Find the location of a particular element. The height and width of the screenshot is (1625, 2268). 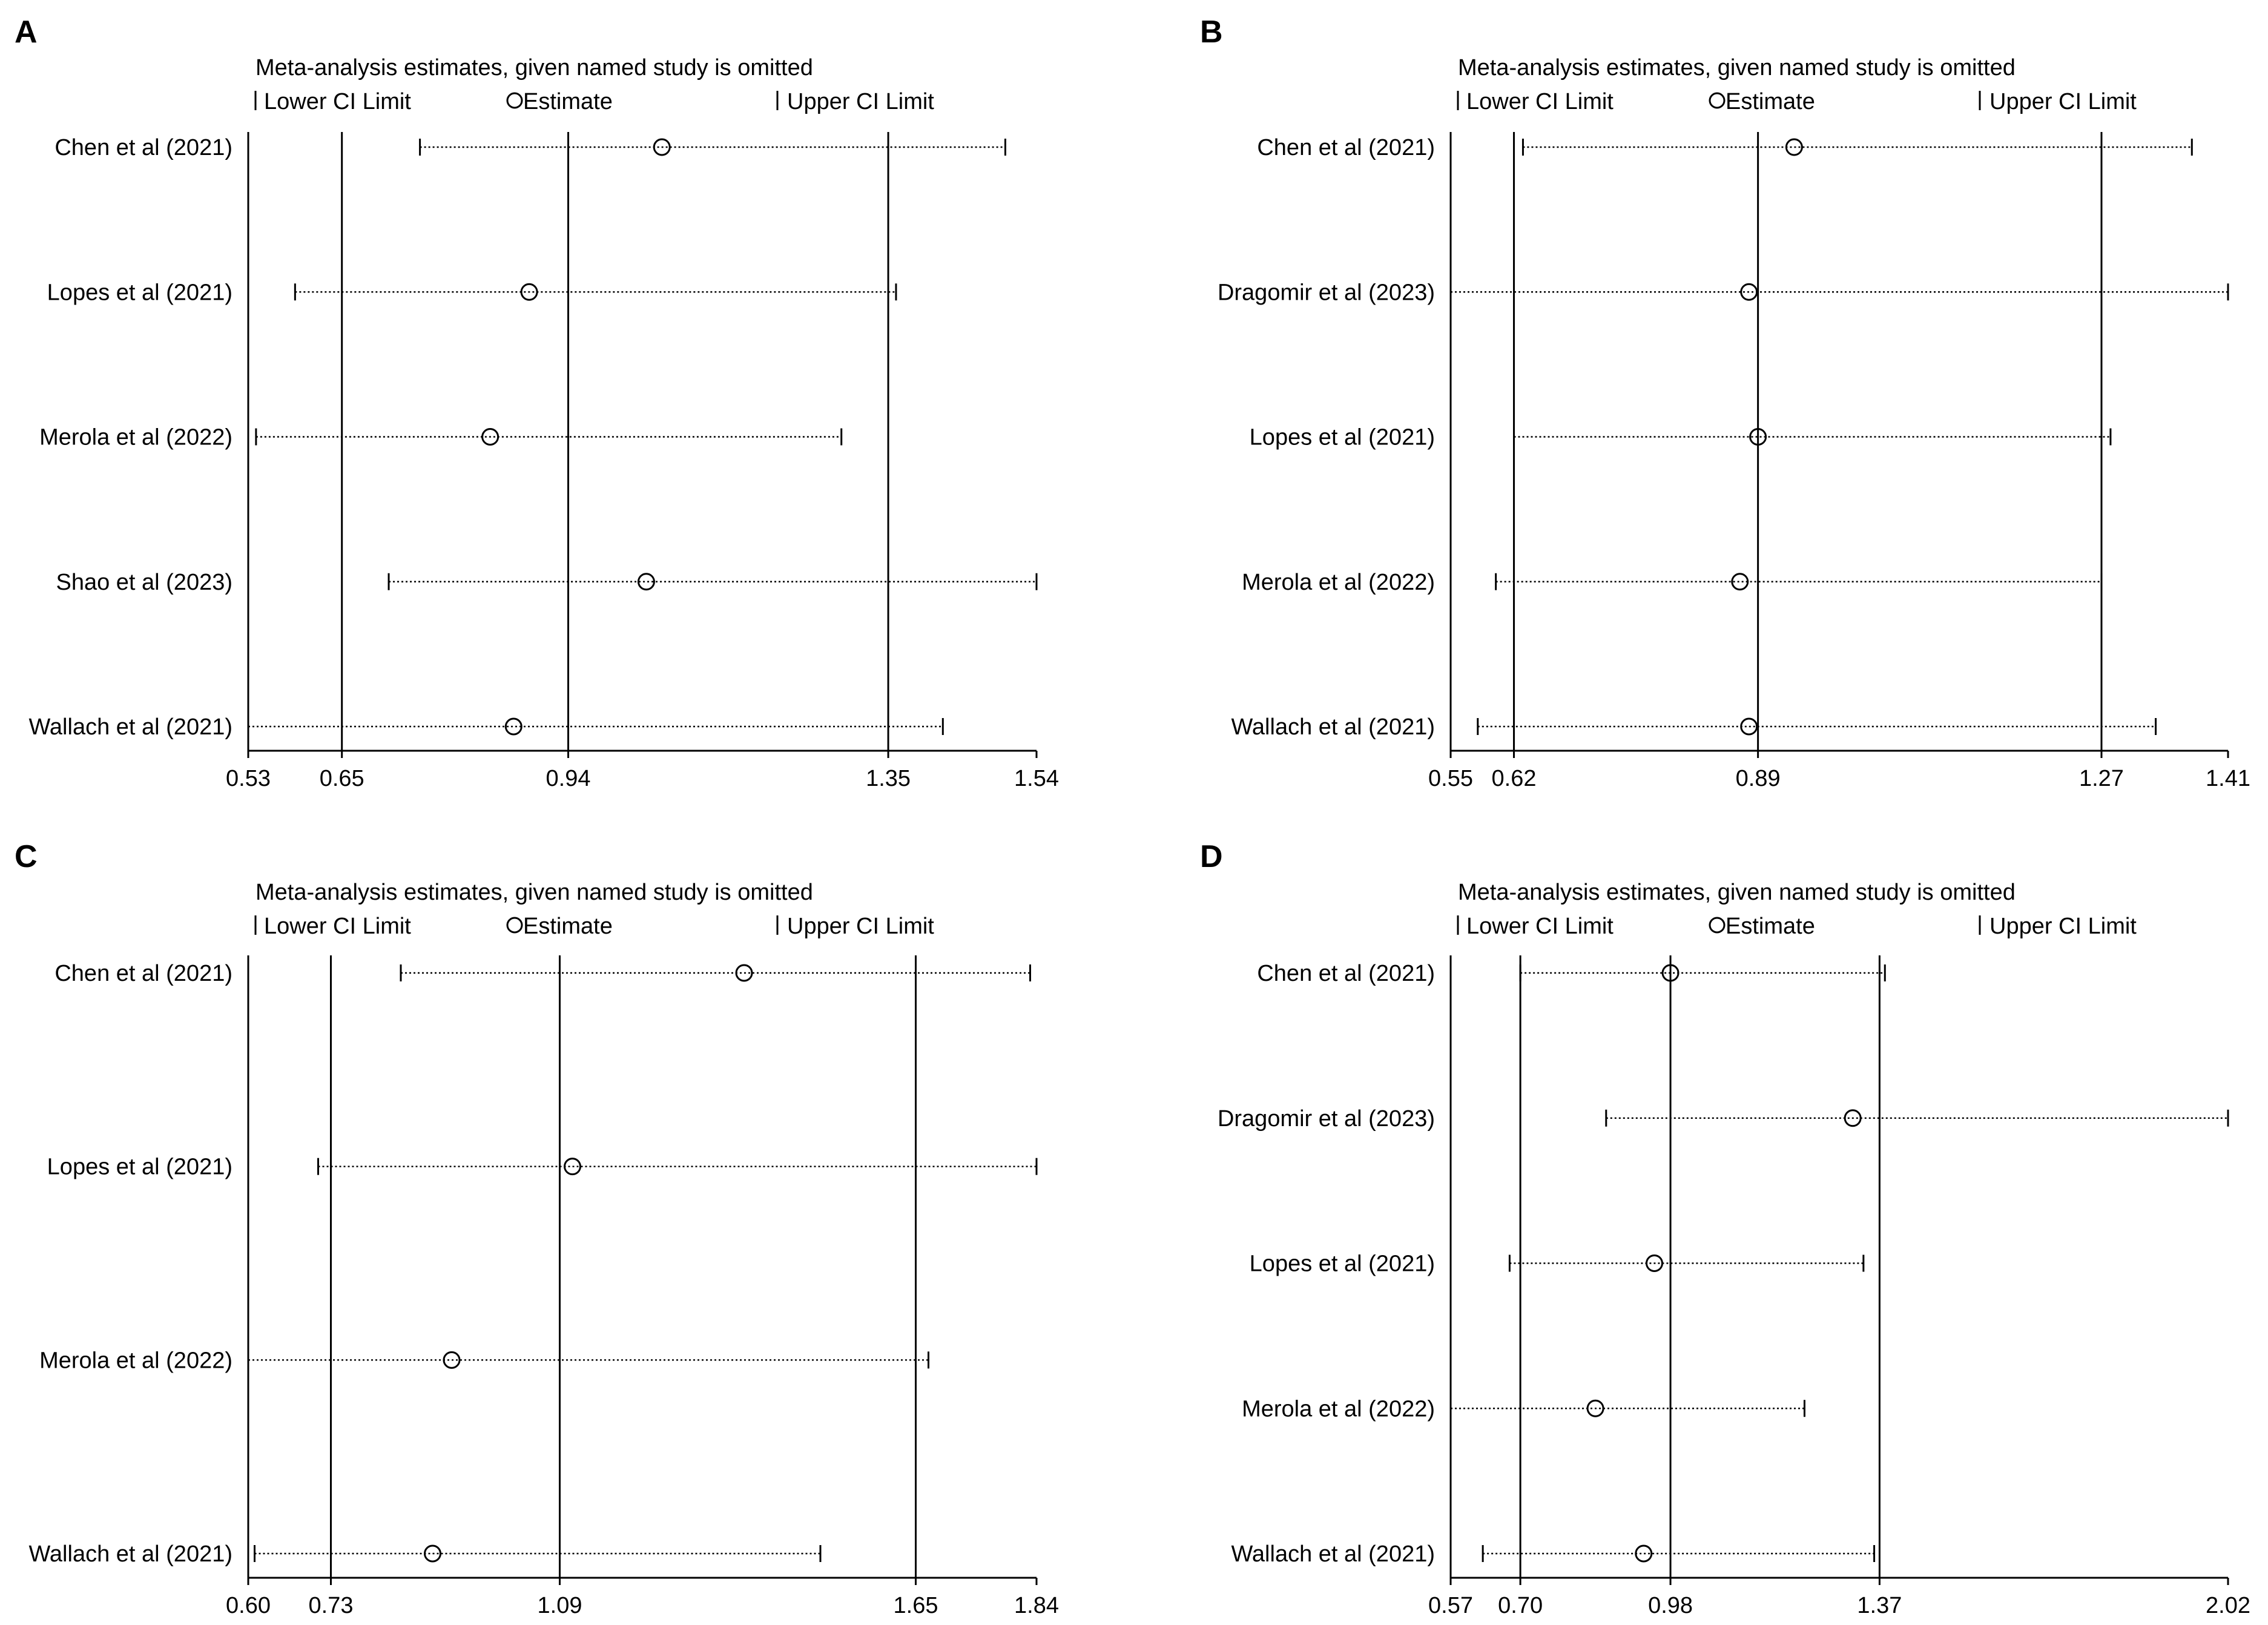

panel-letter: B is located at coordinates (1211, 33).